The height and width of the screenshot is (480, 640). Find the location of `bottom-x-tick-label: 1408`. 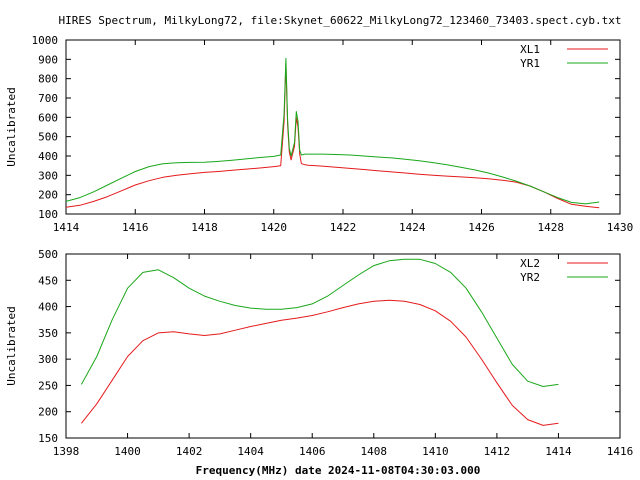

bottom-x-tick-label: 1408 is located at coordinates (374, 451).